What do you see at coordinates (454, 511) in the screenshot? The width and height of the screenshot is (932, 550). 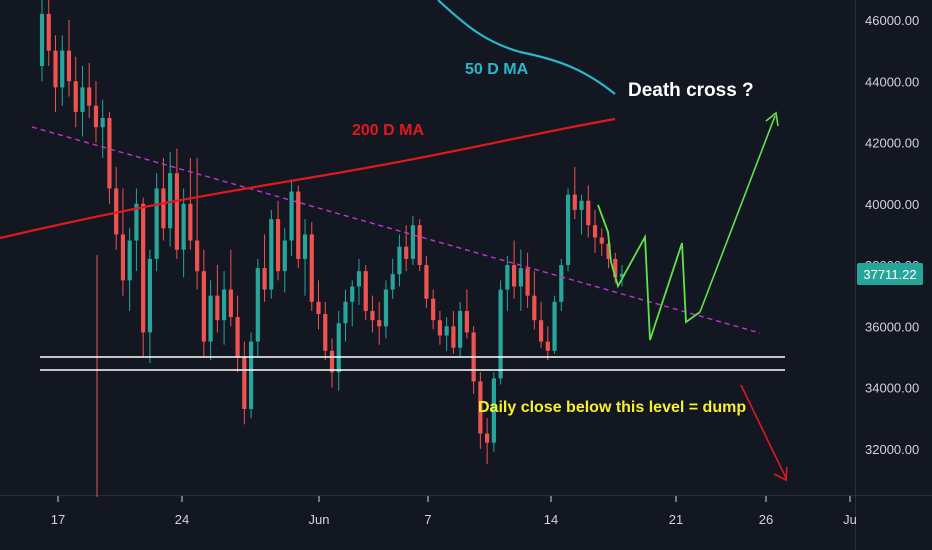 I see `time-axis: 17 24 Jun 7 14 21 26 Ju` at bounding box center [454, 511].